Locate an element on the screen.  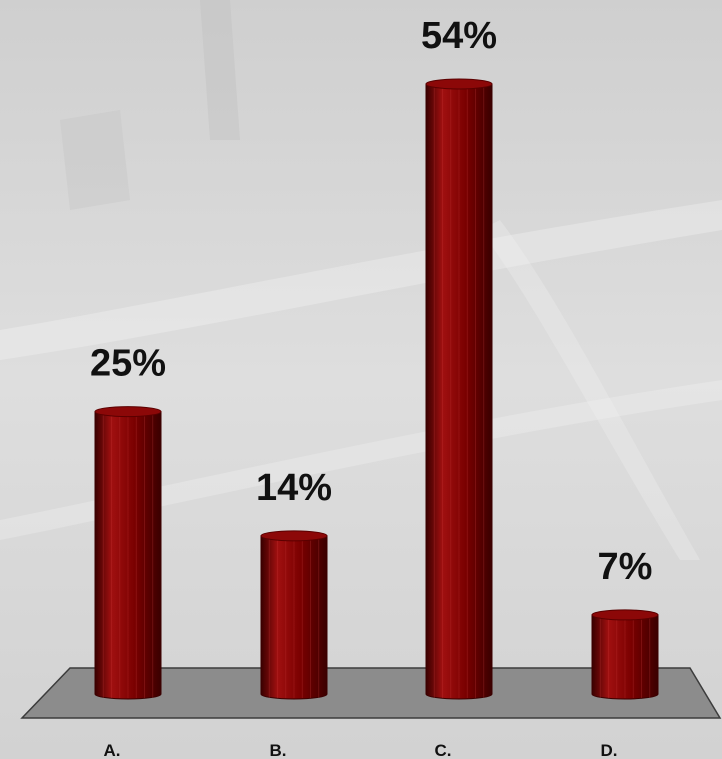
data-label-4: 7% is located at coordinates (625, 567).